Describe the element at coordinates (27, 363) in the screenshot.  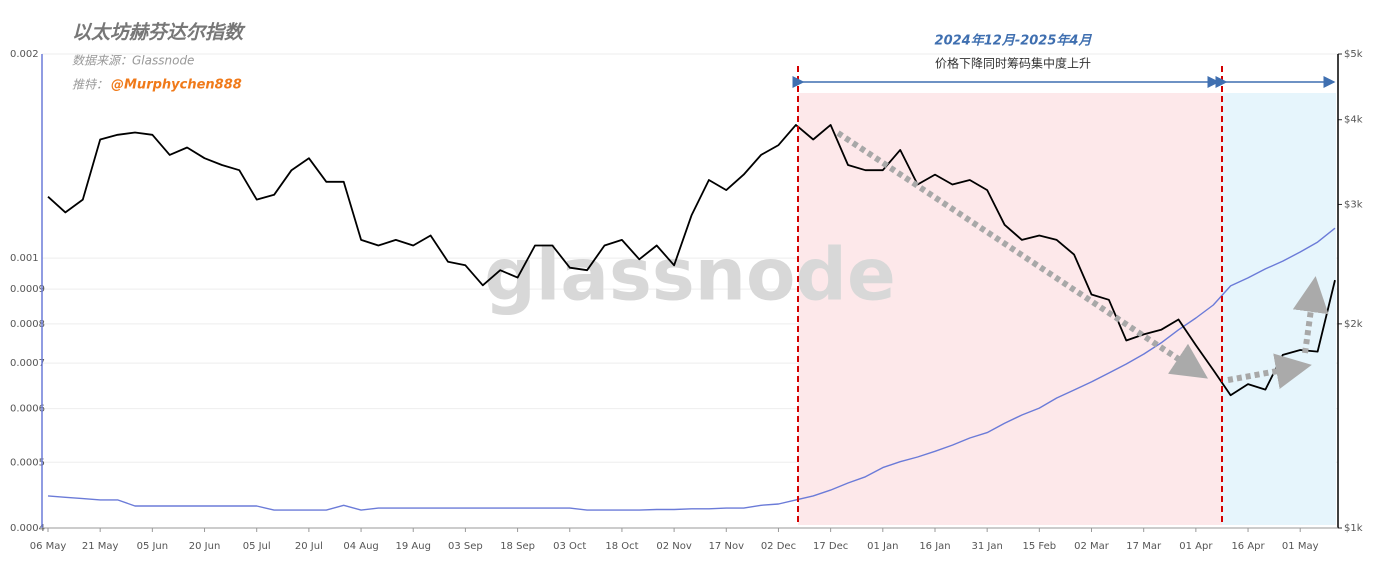
I see `y-tick-label: 0.0007` at that location.